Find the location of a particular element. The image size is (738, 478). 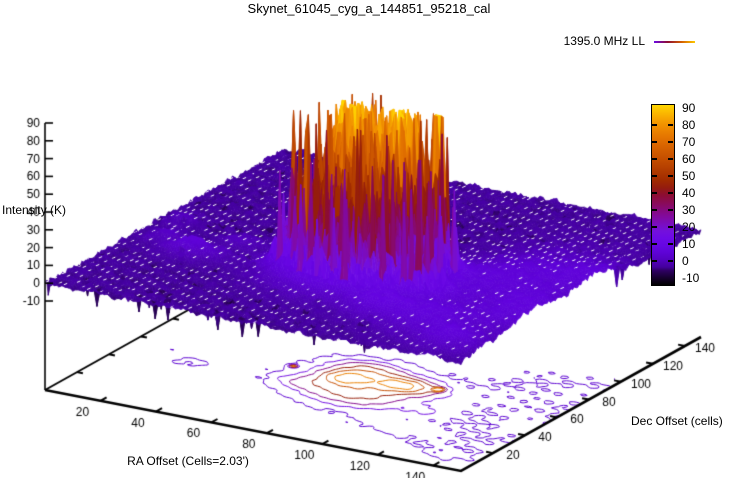

legend-line-sample is located at coordinates (674, 42).